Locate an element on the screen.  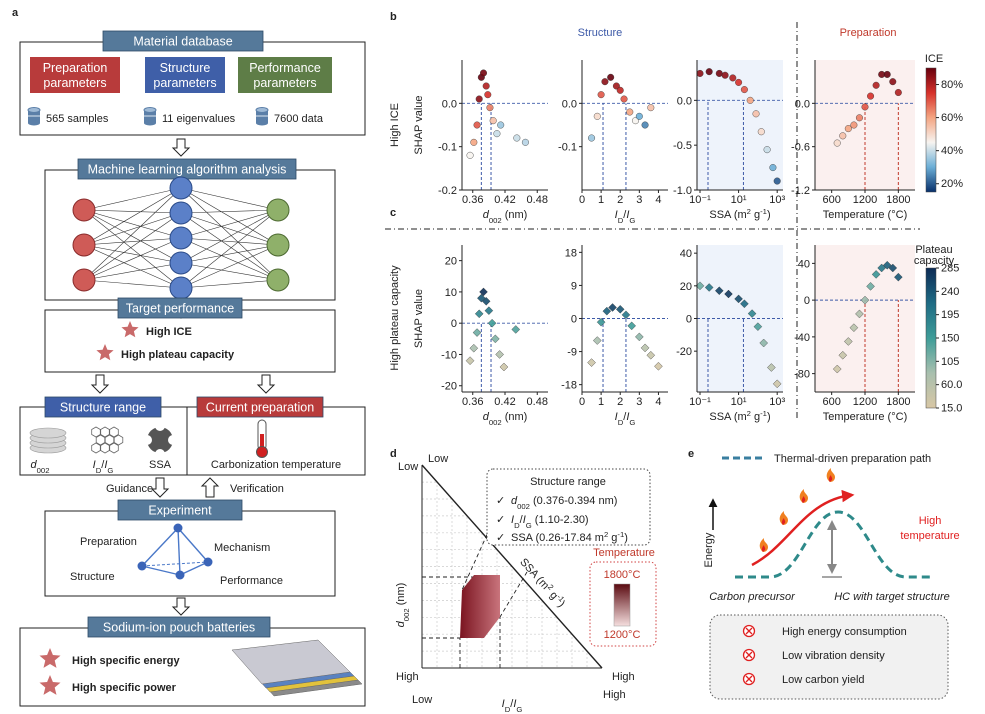
hex-icon is located at coordinates (96, 448).